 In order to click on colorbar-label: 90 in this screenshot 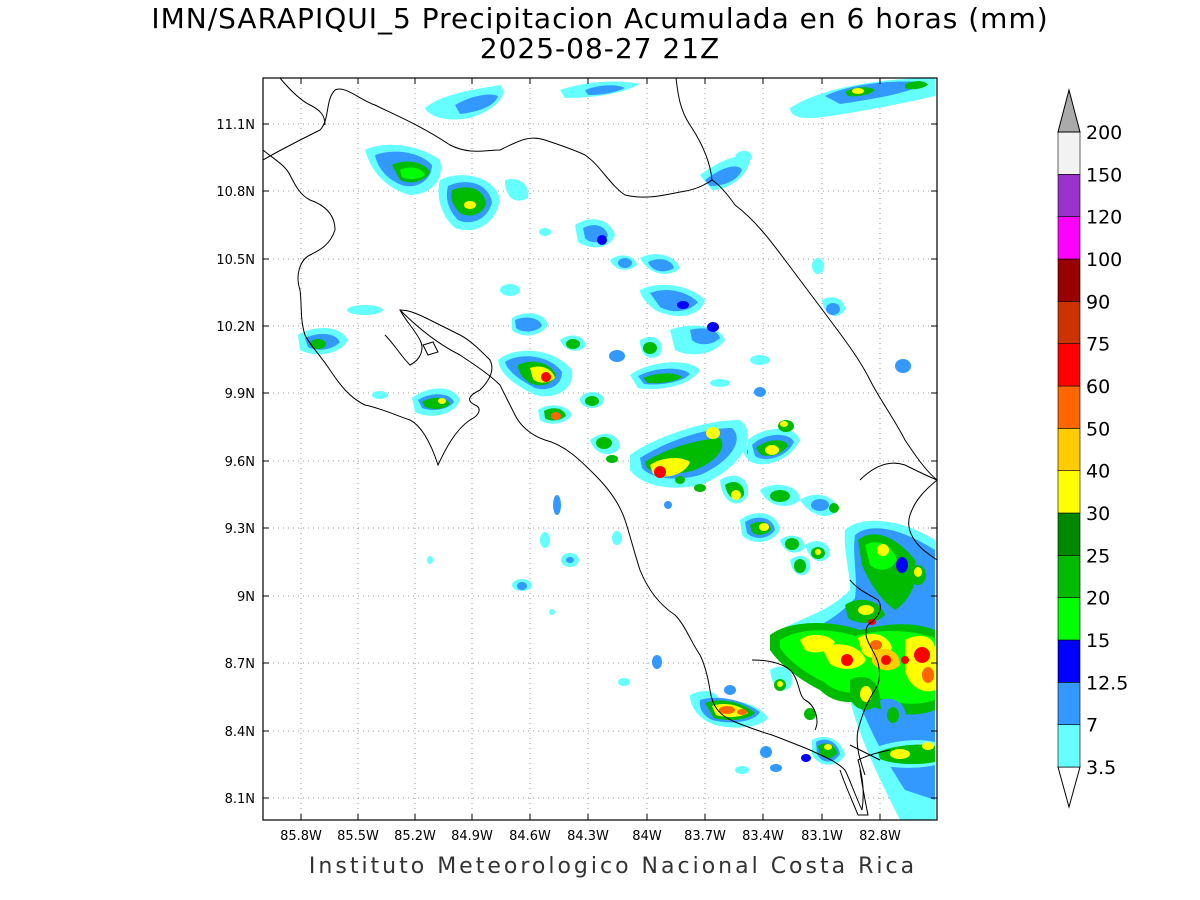, I will do `click(1098, 302)`.